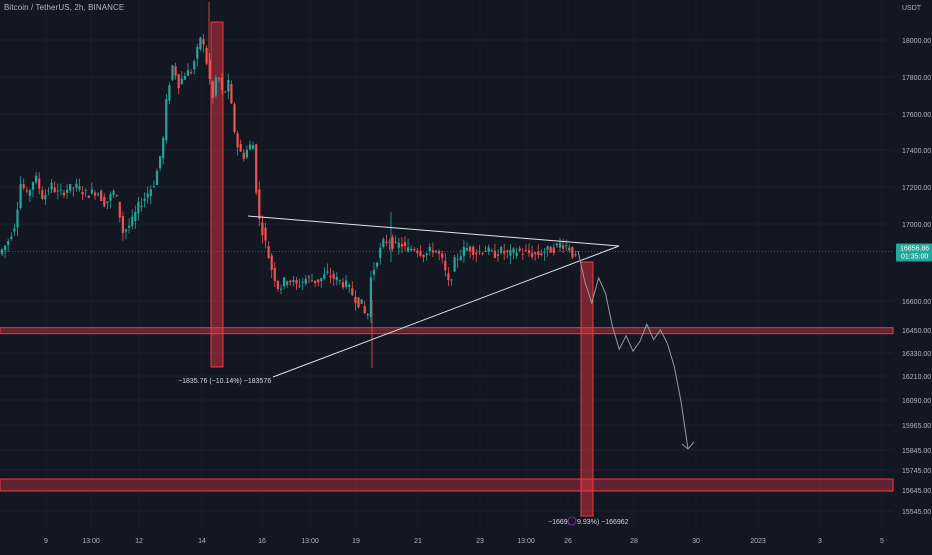 The height and width of the screenshot is (555, 932). Describe the element at coordinates (262, 541) in the screenshot. I see `x-tick-label: 16` at that location.